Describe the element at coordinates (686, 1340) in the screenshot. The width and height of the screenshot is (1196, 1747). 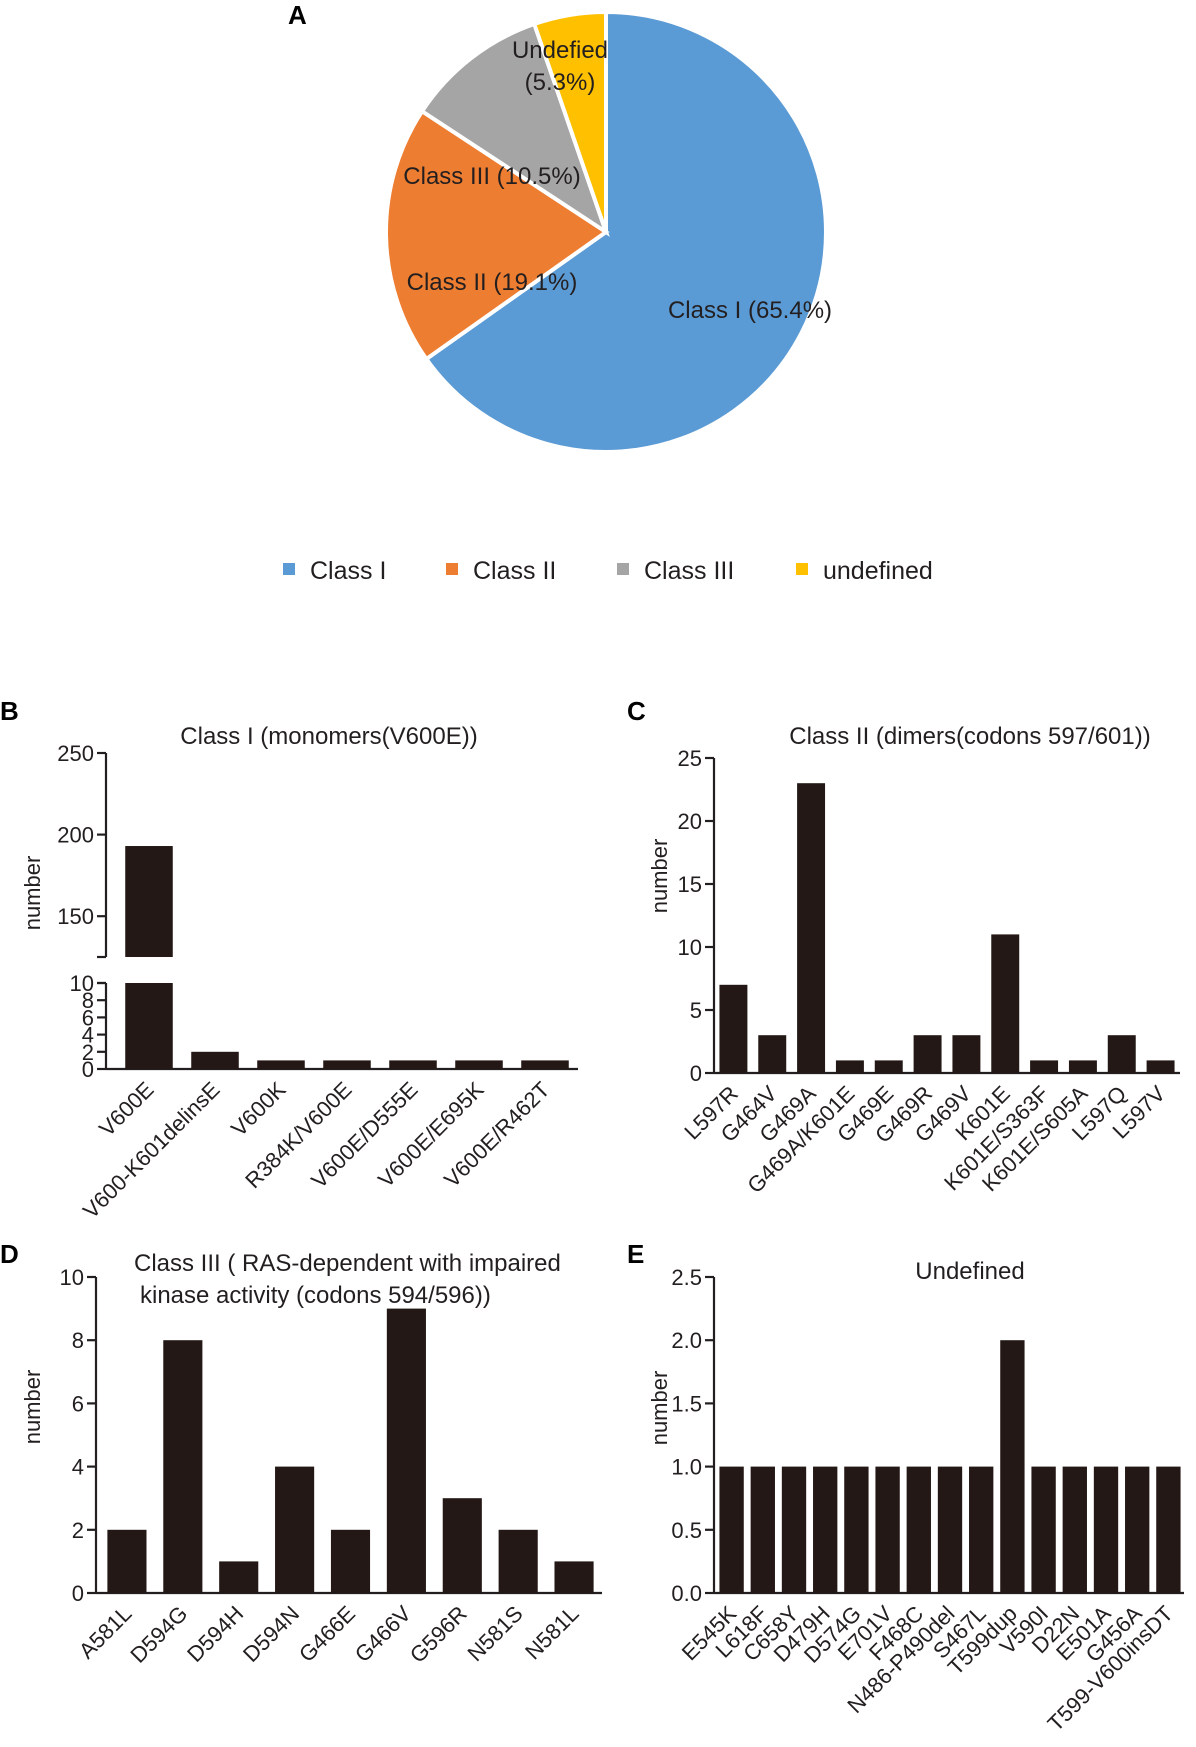
I see `y-tick-label: 2.0` at that location.